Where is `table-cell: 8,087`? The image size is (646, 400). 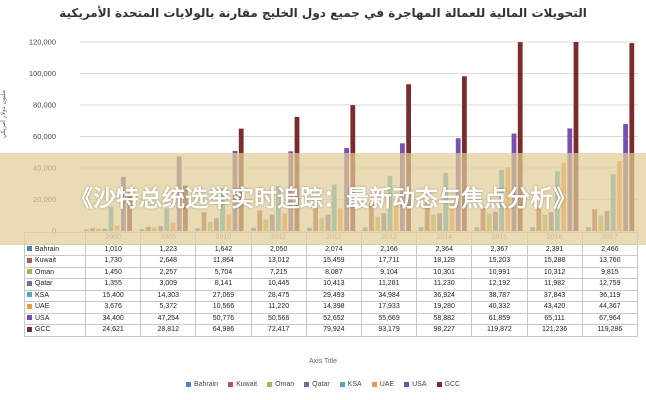 table-cell: 8,087 is located at coordinates (333, 272).